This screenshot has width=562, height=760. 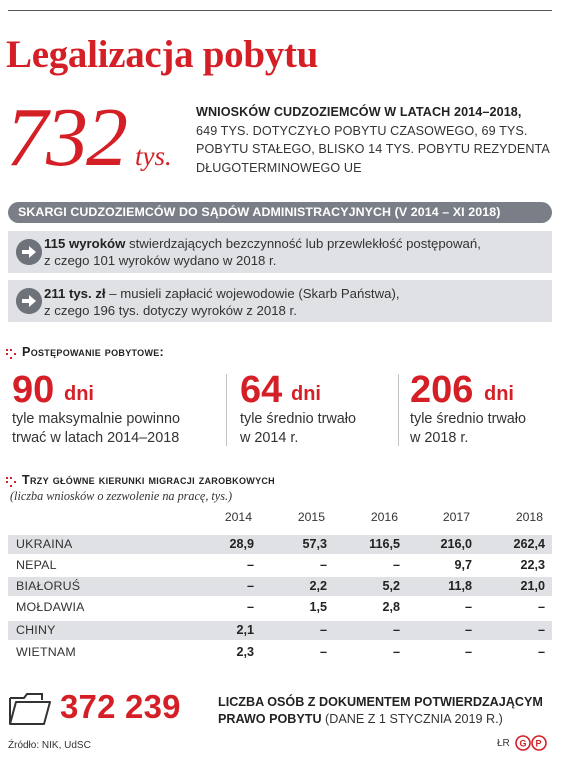 What do you see at coordinates (460, 586) in the screenshot?
I see `table-cell: 11,8` at bounding box center [460, 586].